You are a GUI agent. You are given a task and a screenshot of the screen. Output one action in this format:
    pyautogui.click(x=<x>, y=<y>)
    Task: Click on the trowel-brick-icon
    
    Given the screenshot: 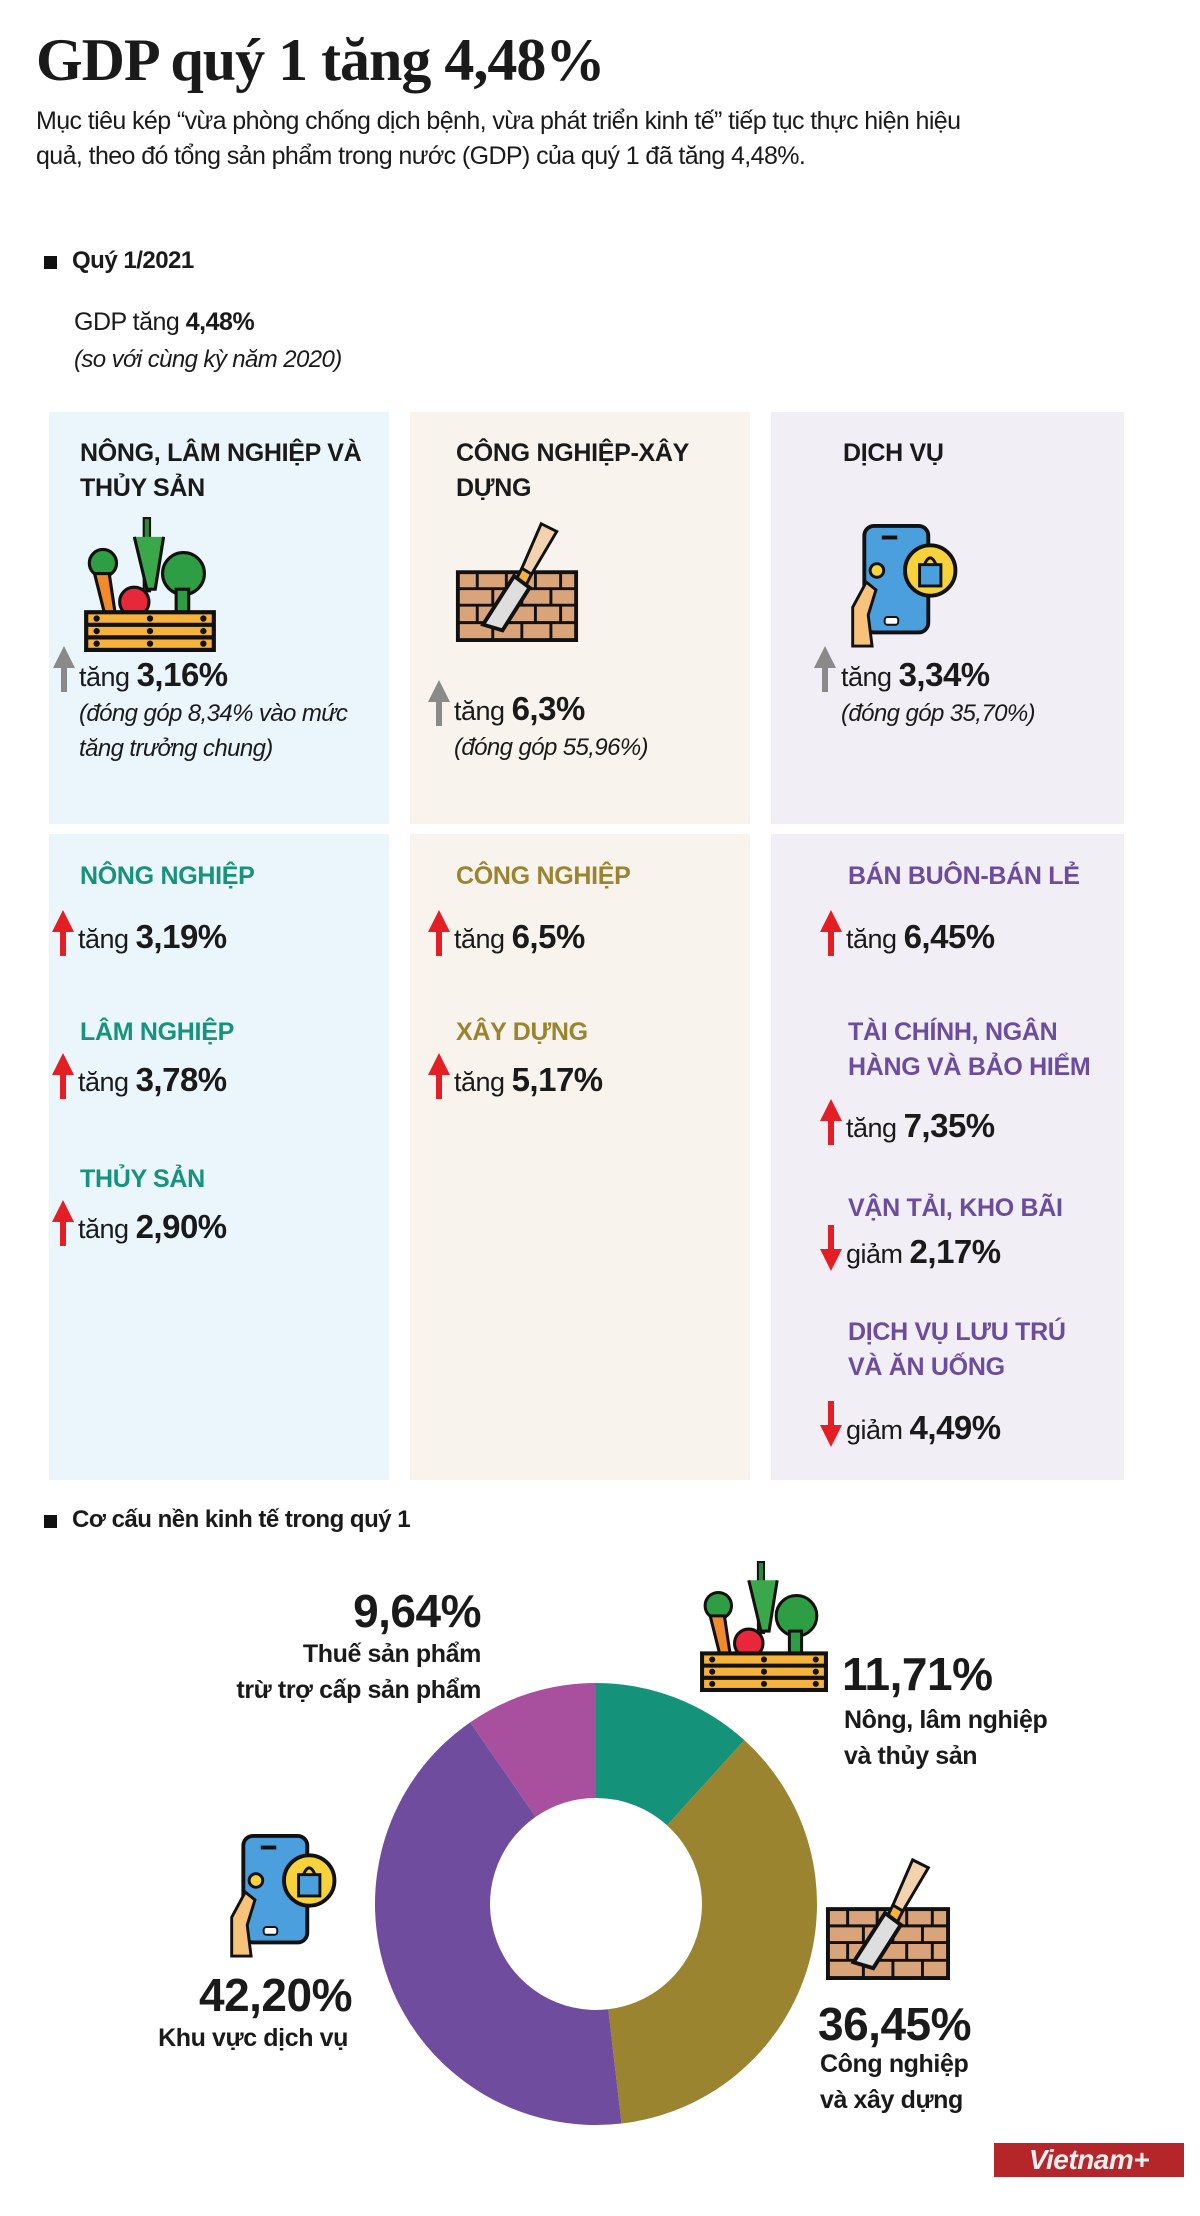 What is the action you would take?
    pyautogui.click(x=888, y=1916)
    